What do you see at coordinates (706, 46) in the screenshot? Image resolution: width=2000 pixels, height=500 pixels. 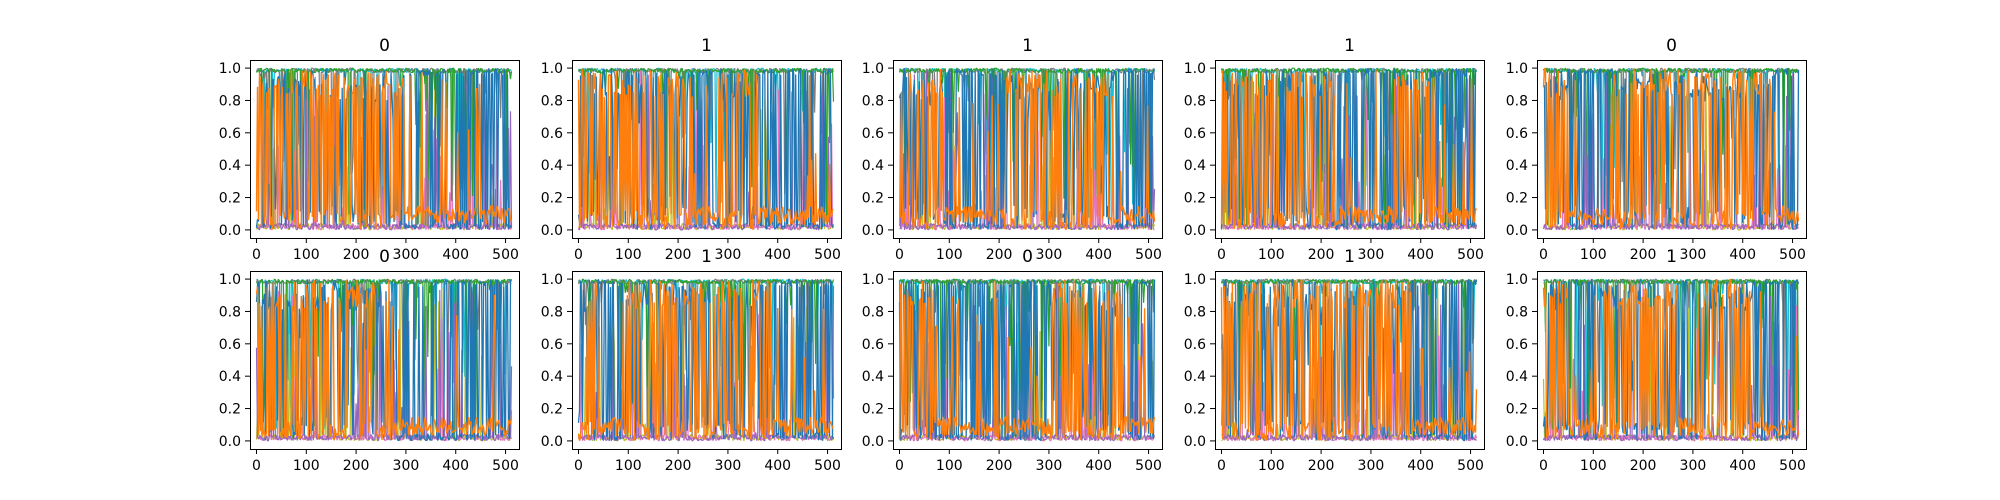 I see `subplot-title: 1` at bounding box center [706, 46].